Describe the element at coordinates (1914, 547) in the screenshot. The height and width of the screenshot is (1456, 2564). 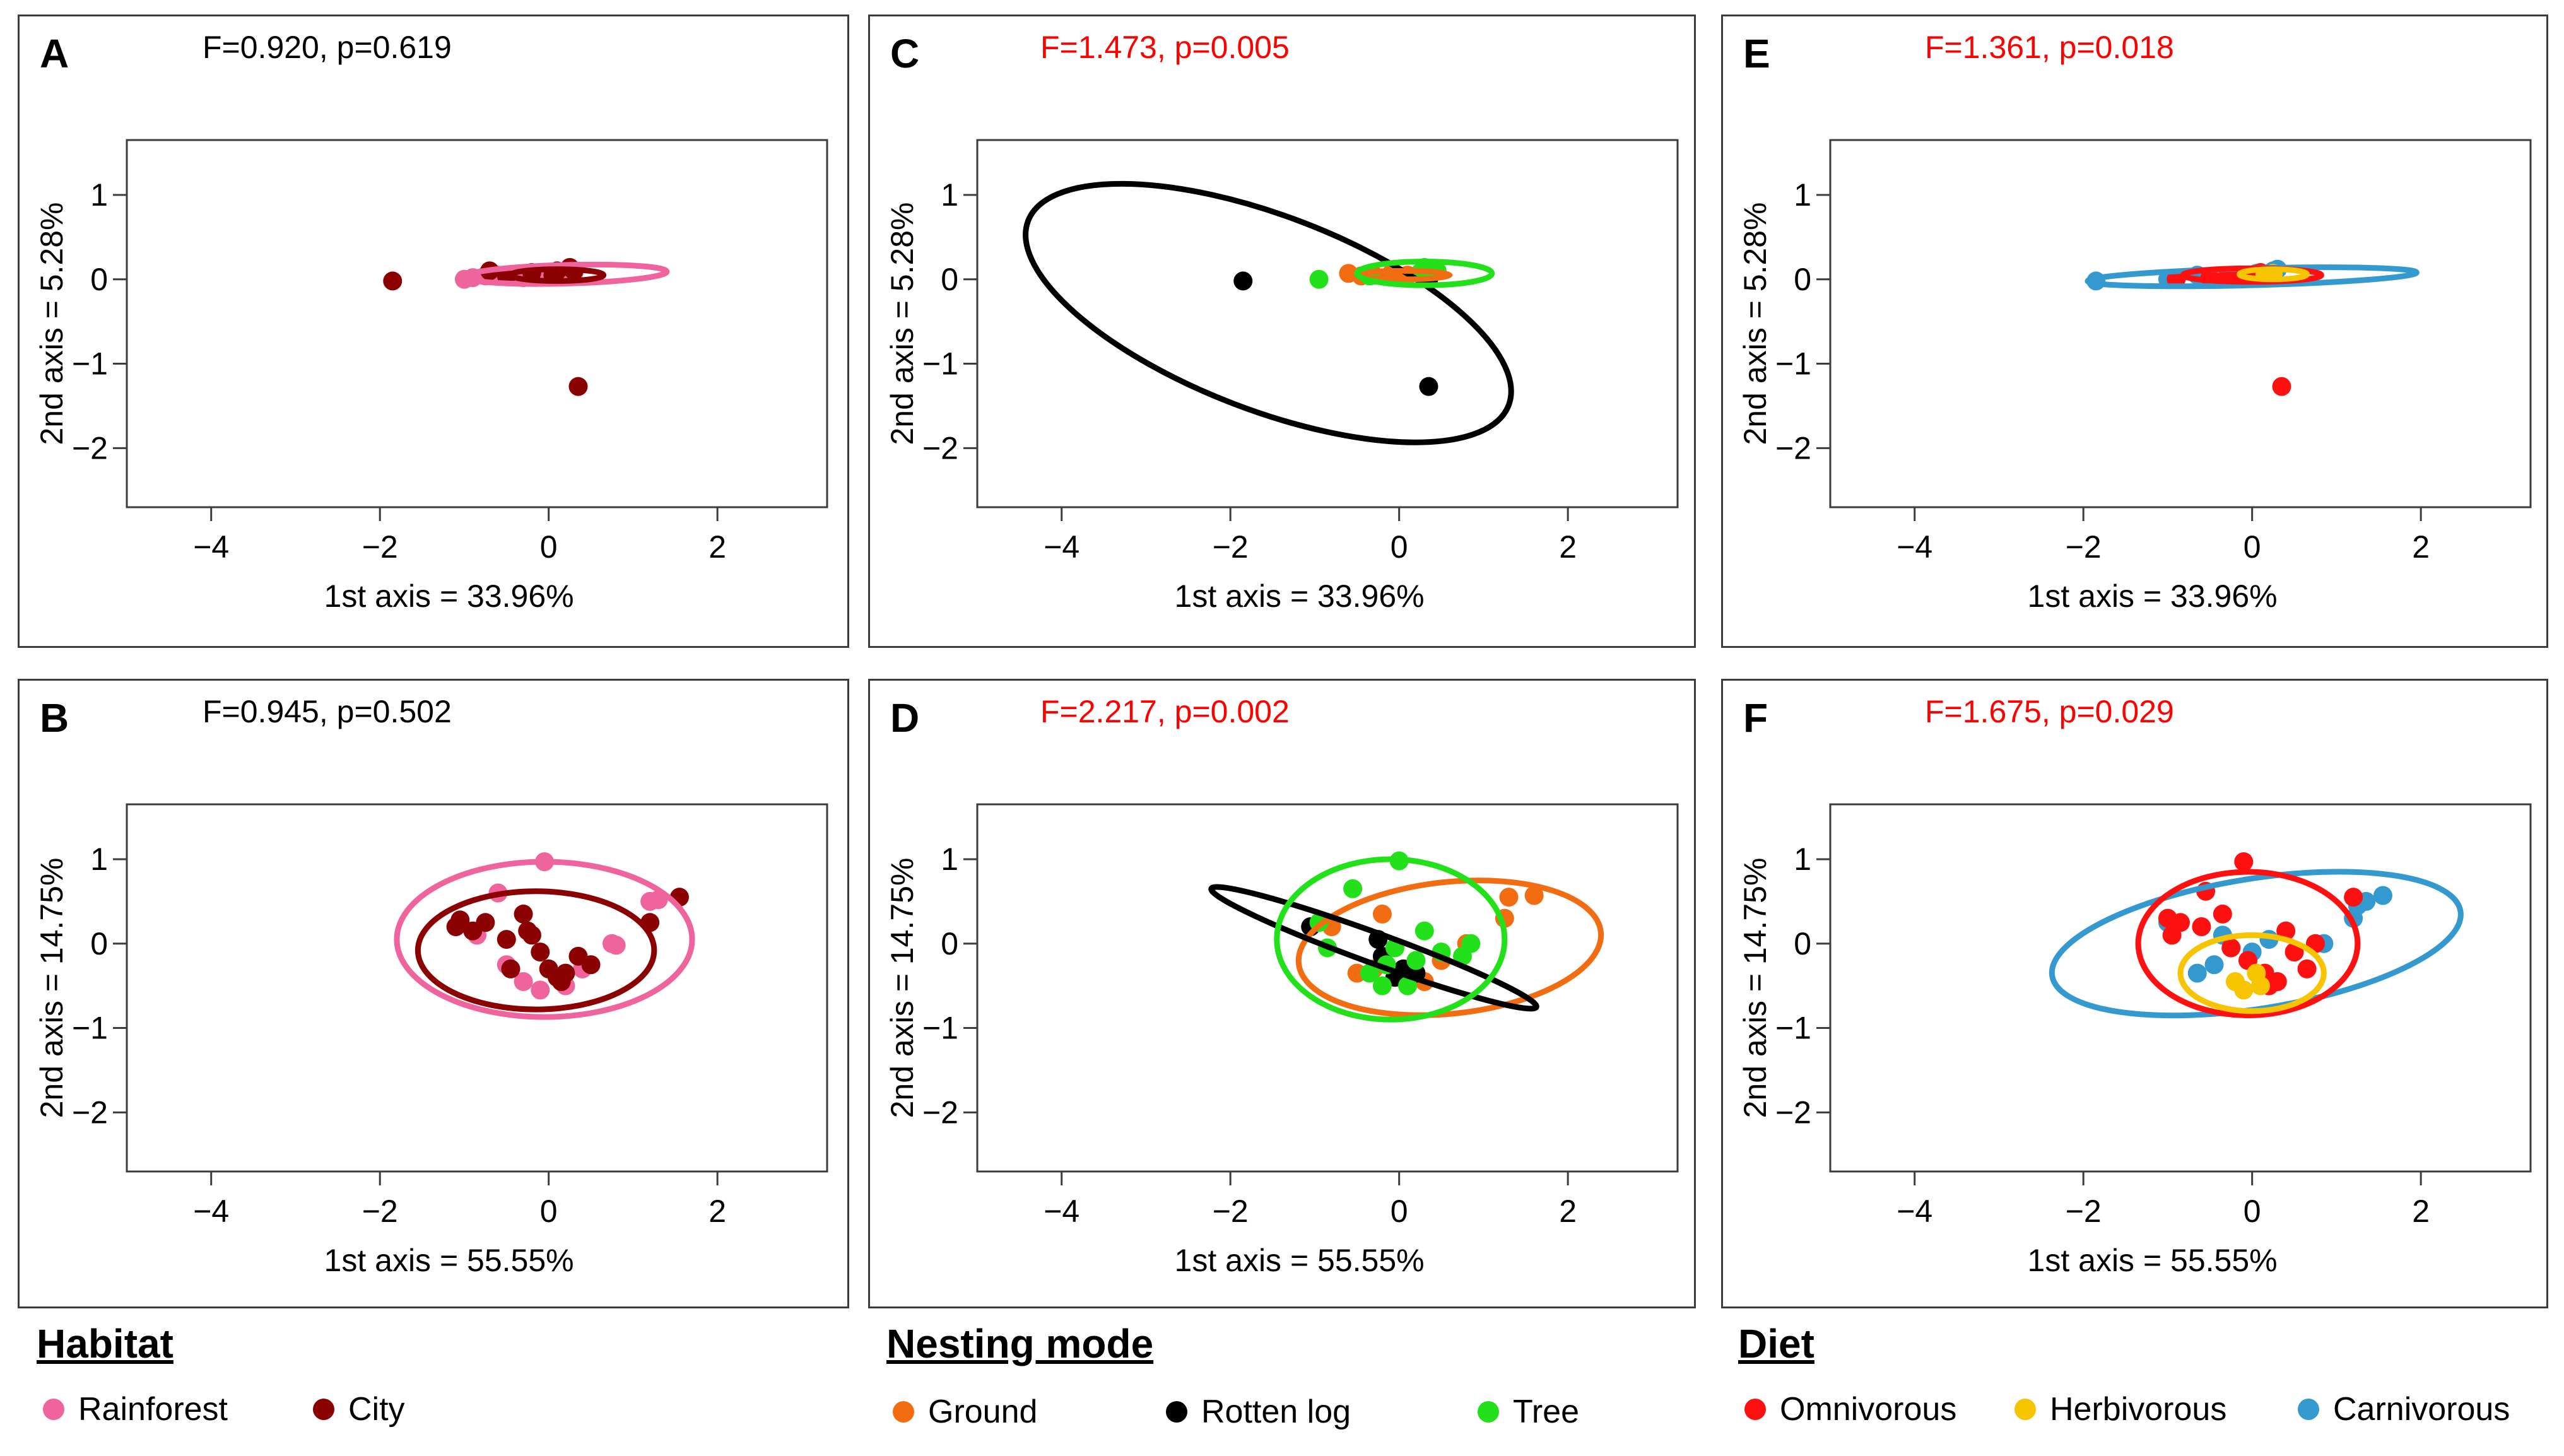
I see `panel-e-xtick-label-0: −4` at that location.